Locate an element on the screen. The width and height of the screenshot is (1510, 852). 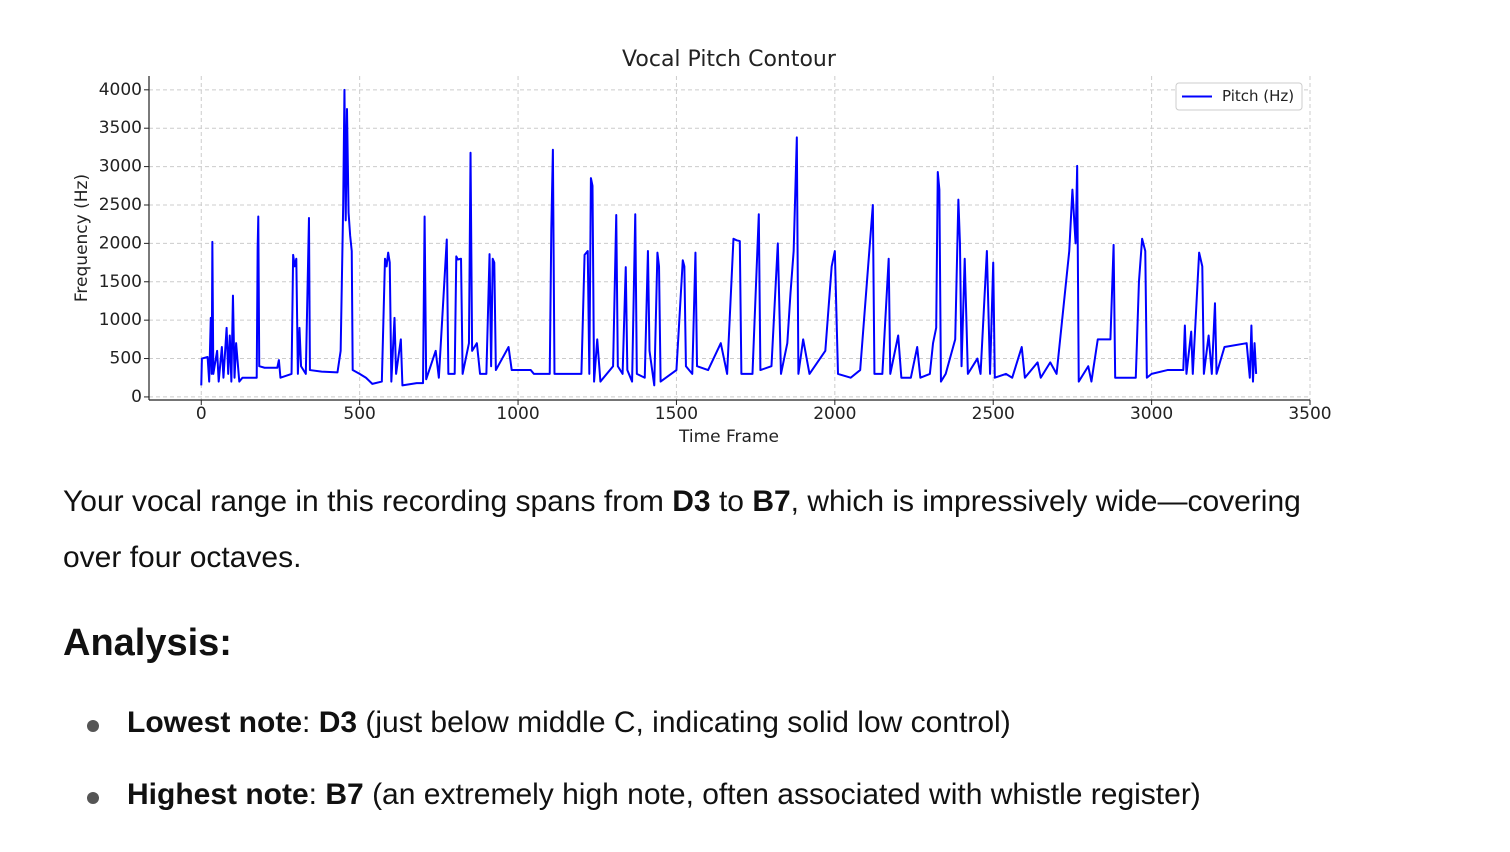
y-tick-label: 3500 is located at coordinates (120, 128).